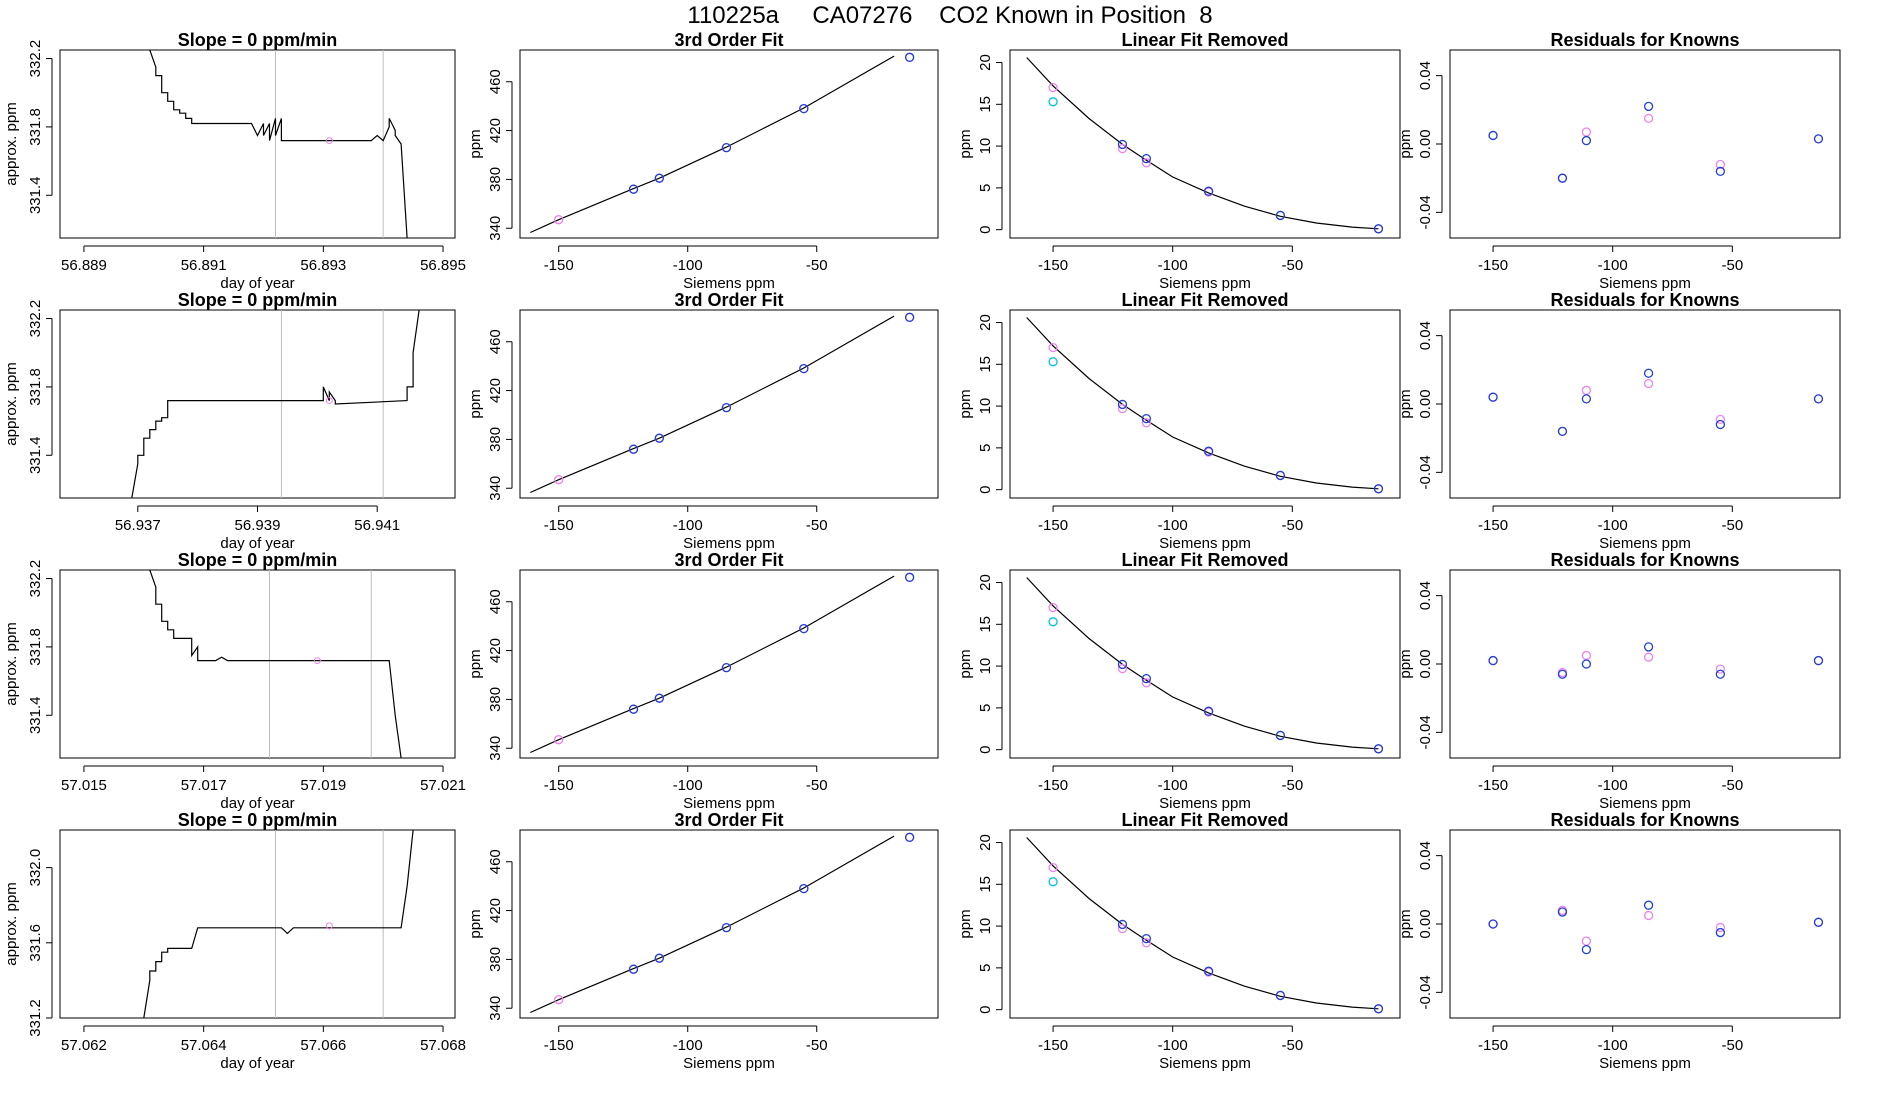 This screenshot has width=1900, height=1100. What do you see at coordinates (258, 525) in the screenshot?
I see `x-tick-label: 56.939` at bounding box center [258, 525].